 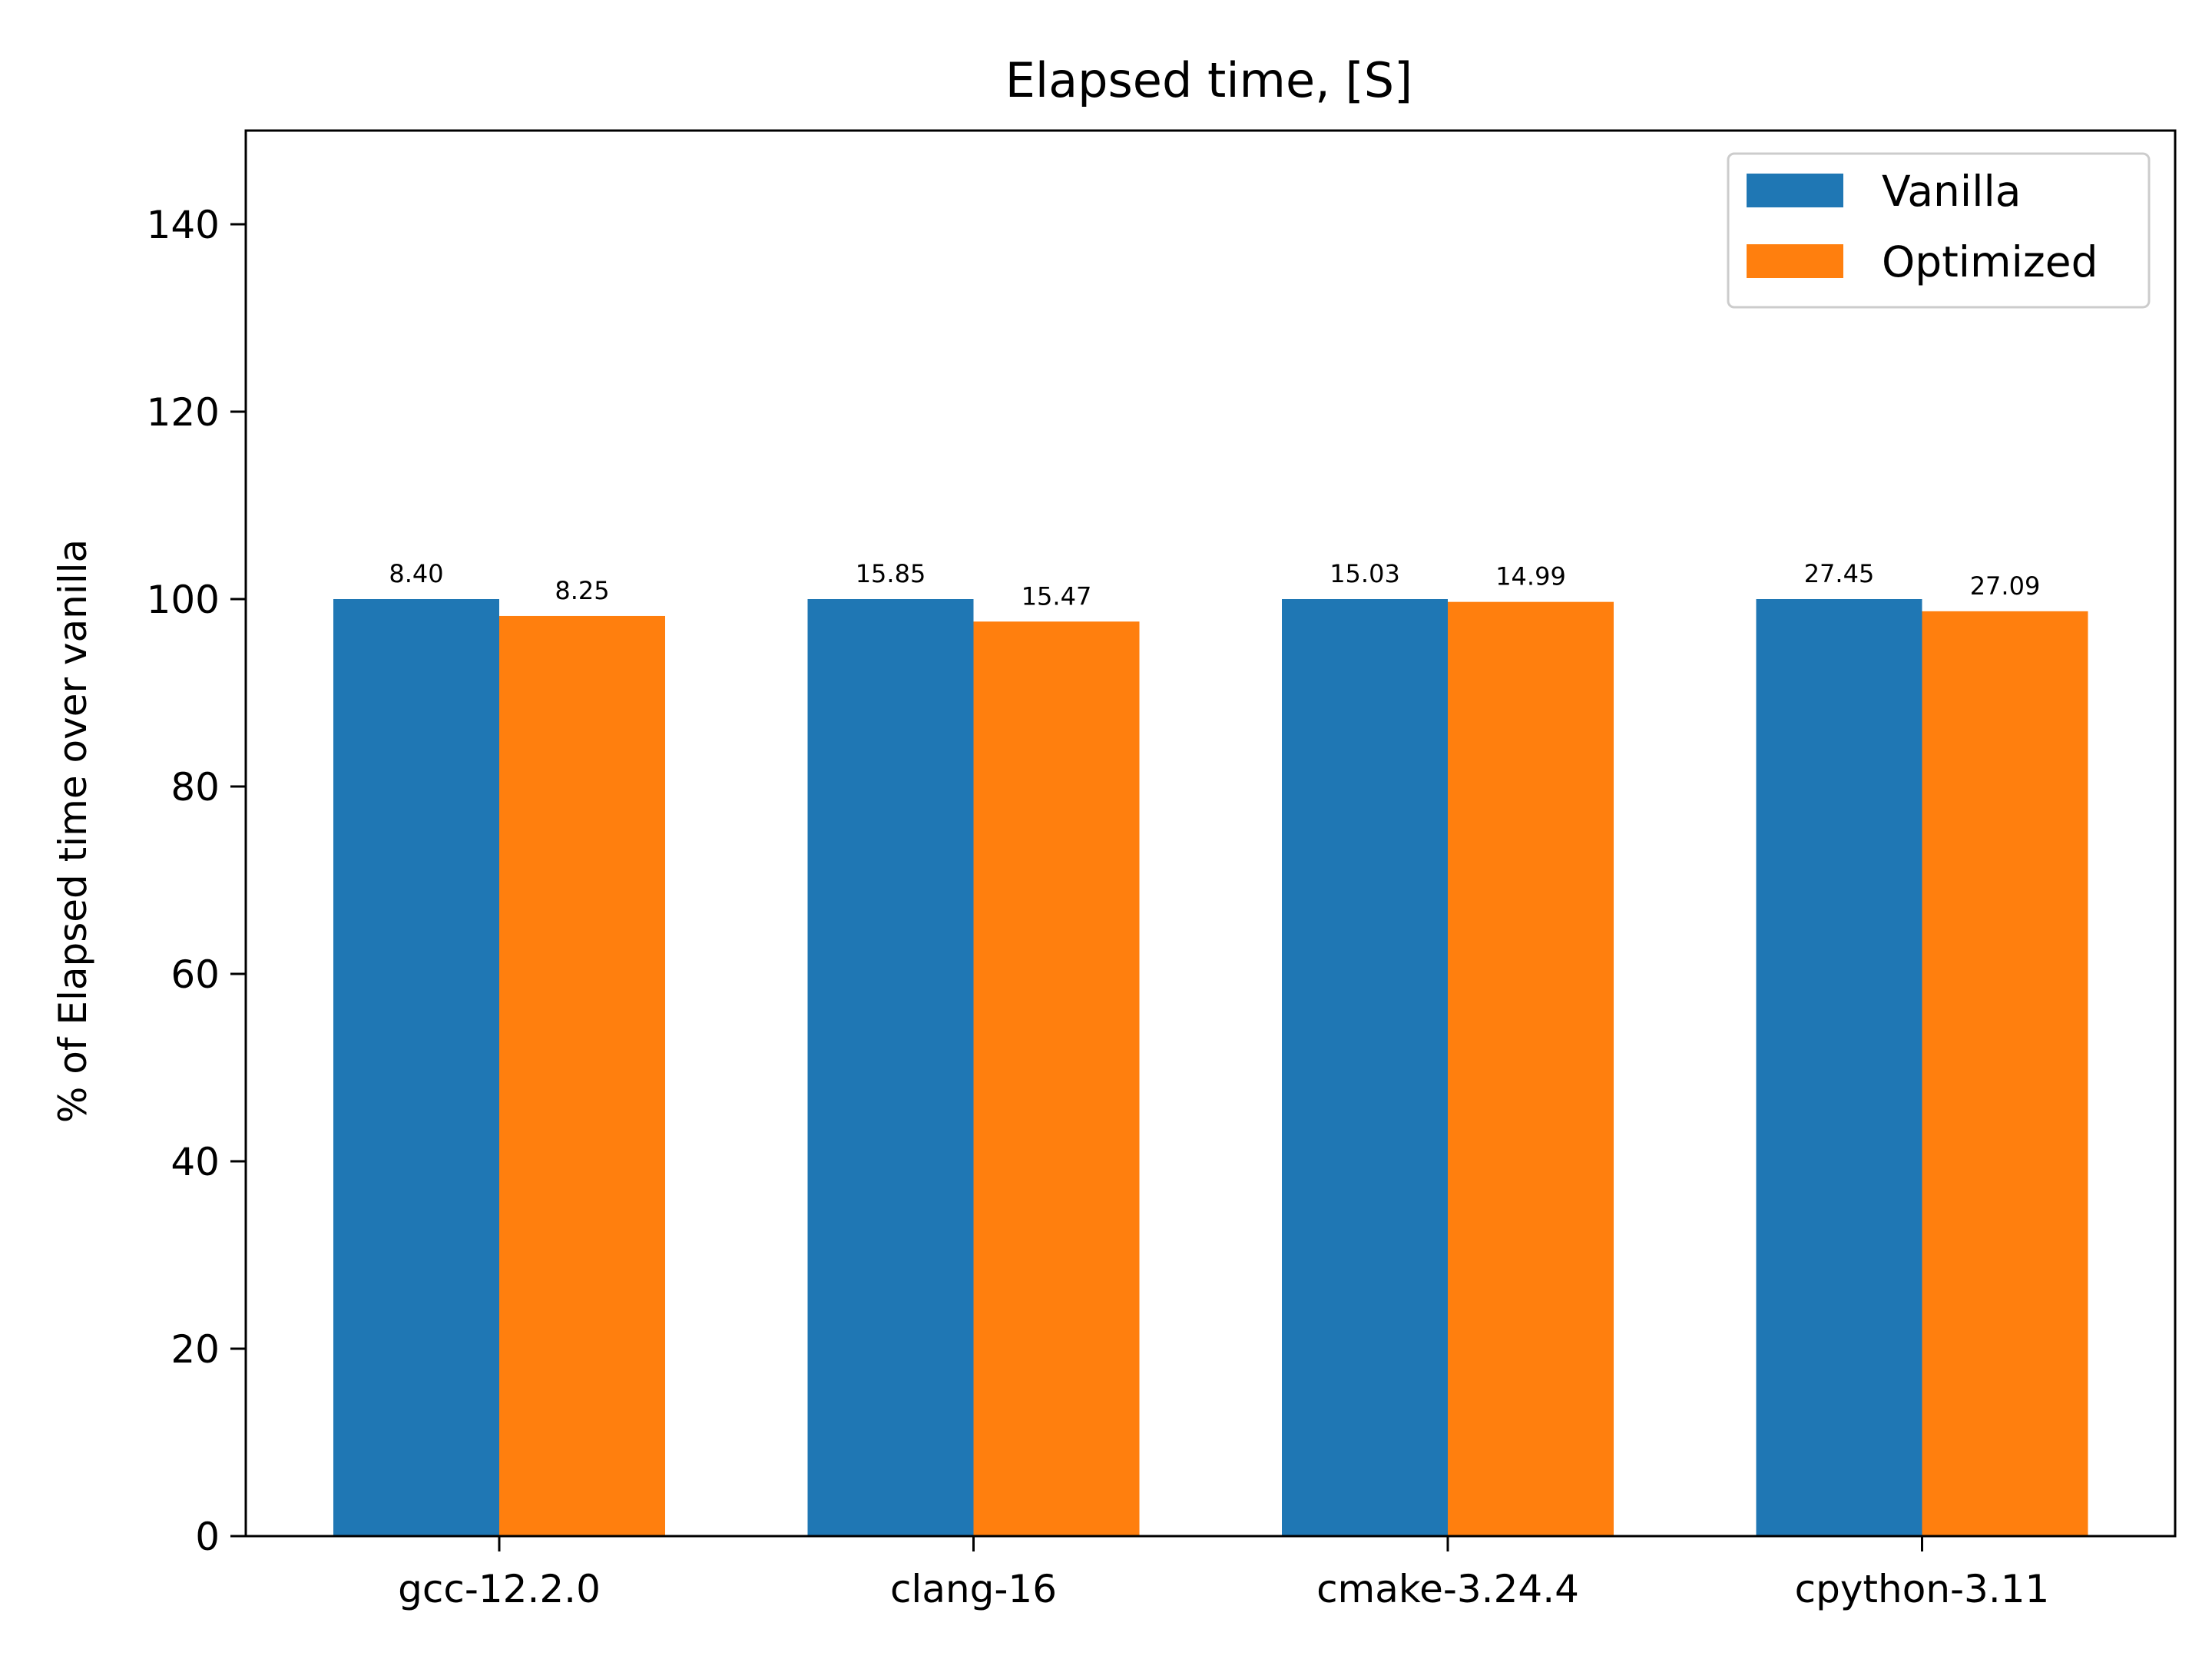 I want to click on bar-value-label: 27.09, so click(x=2006, y=586).